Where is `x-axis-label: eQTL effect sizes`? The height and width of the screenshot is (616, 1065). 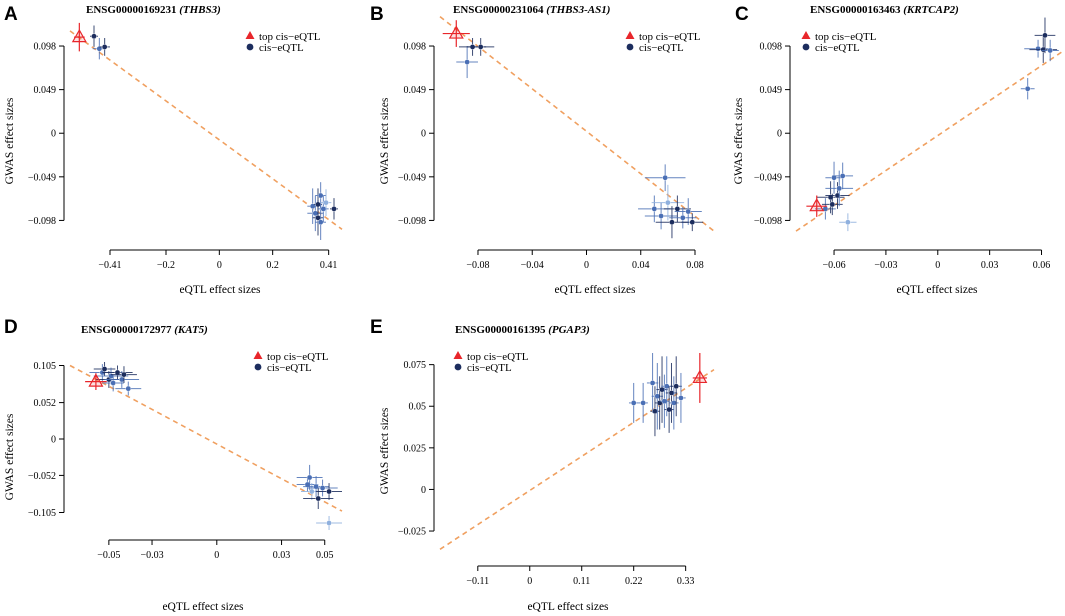 x-axis-label: eQTL effect sizes is located at coordinates (203, 607).